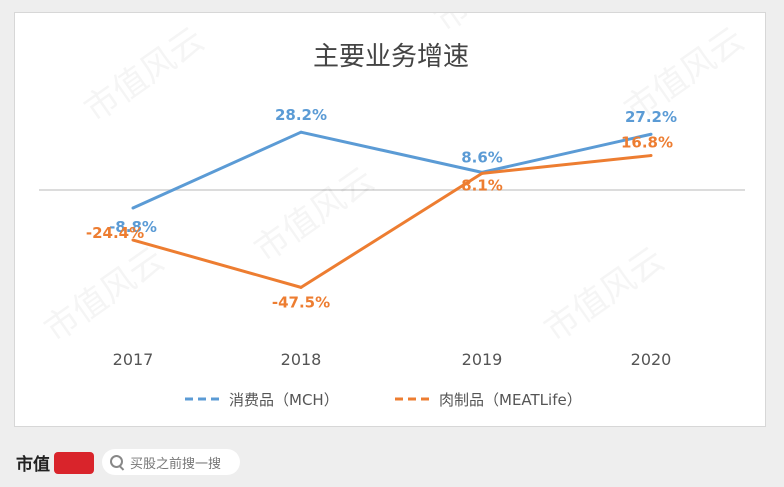 The image size is (784, 487). What do you see at coordinates (117, 463) in the screenshot?
I see `search-icon` at bounding box center [117, 463].